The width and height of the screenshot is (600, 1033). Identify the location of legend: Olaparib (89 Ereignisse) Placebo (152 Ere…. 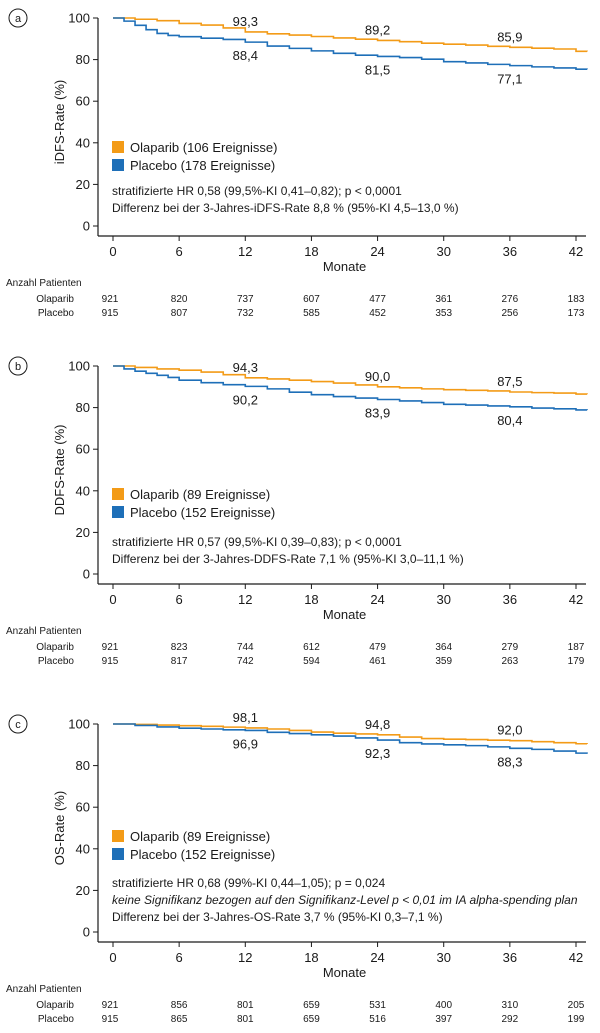
(193, 845).